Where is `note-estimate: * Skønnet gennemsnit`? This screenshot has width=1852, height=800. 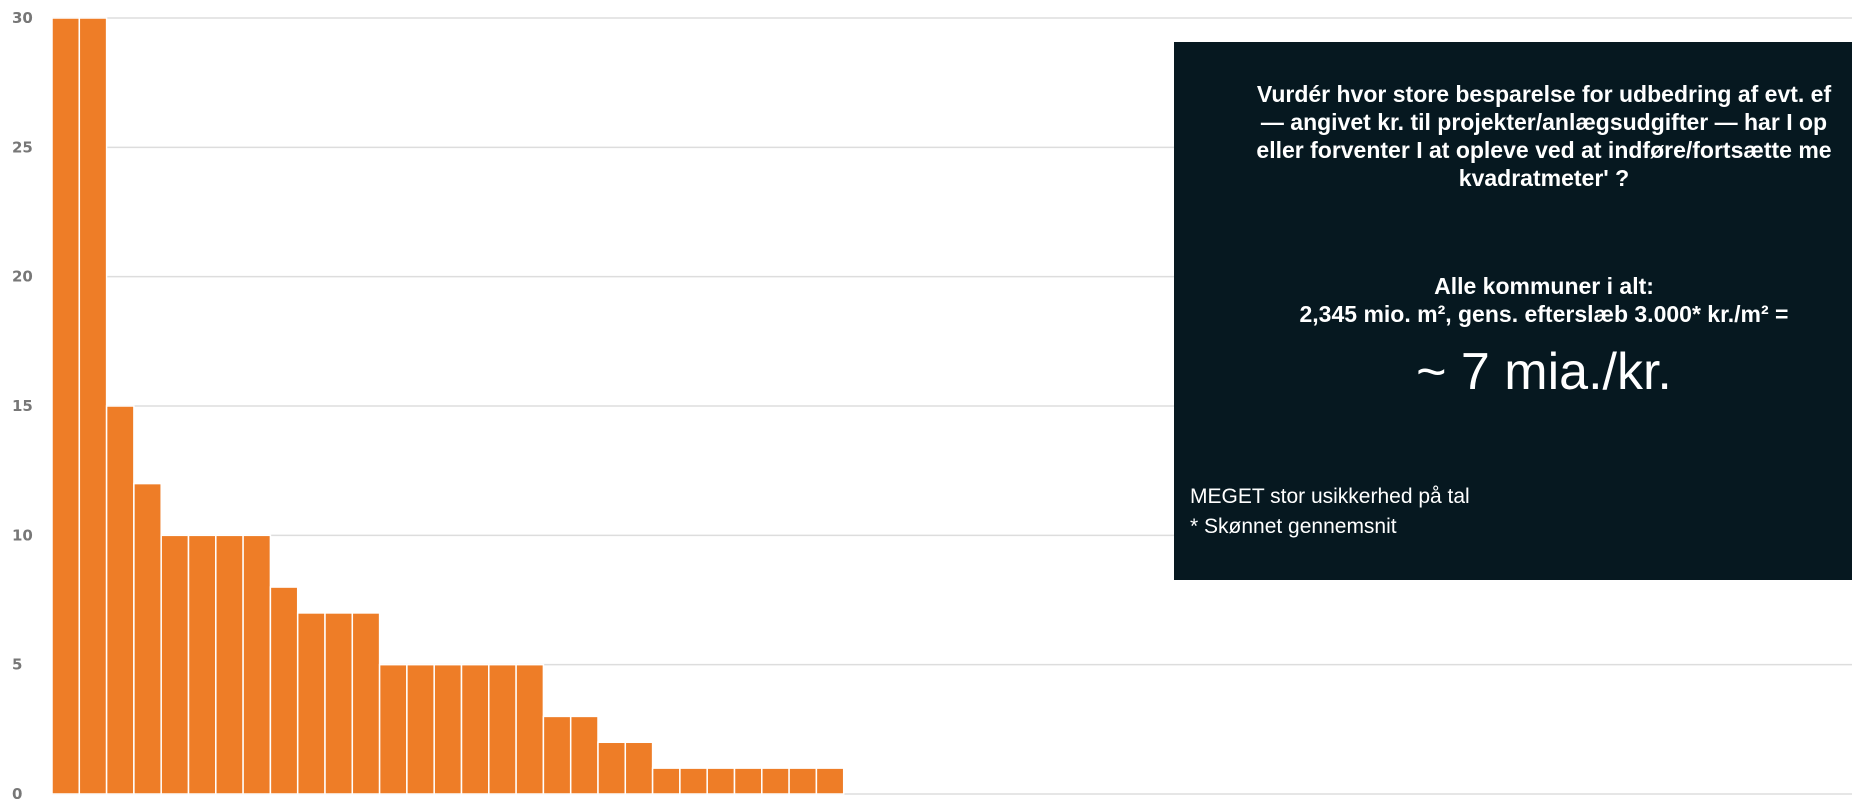 note-estimate: * Skønnet gennemsnit is located at coordinates (1293, 526).